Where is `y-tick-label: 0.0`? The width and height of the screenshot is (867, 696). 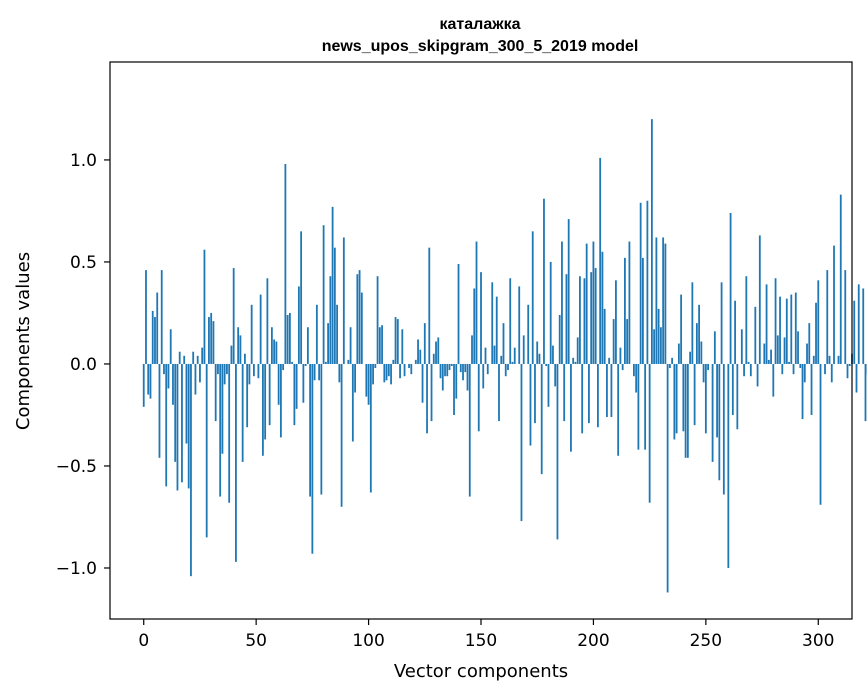 y-tick-label: 0.0 is located at coordinates (83, 365).